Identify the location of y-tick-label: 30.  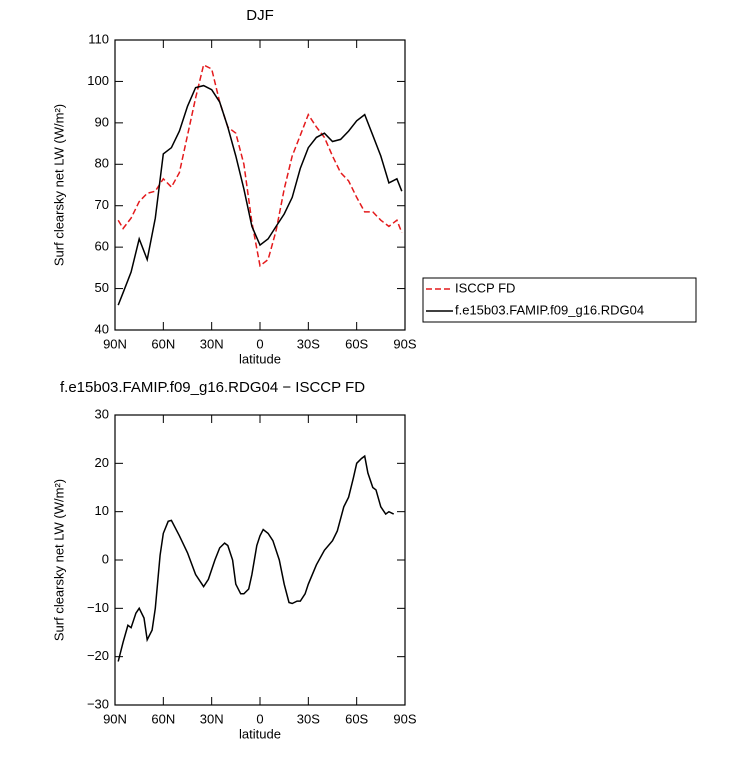
(102, 413).